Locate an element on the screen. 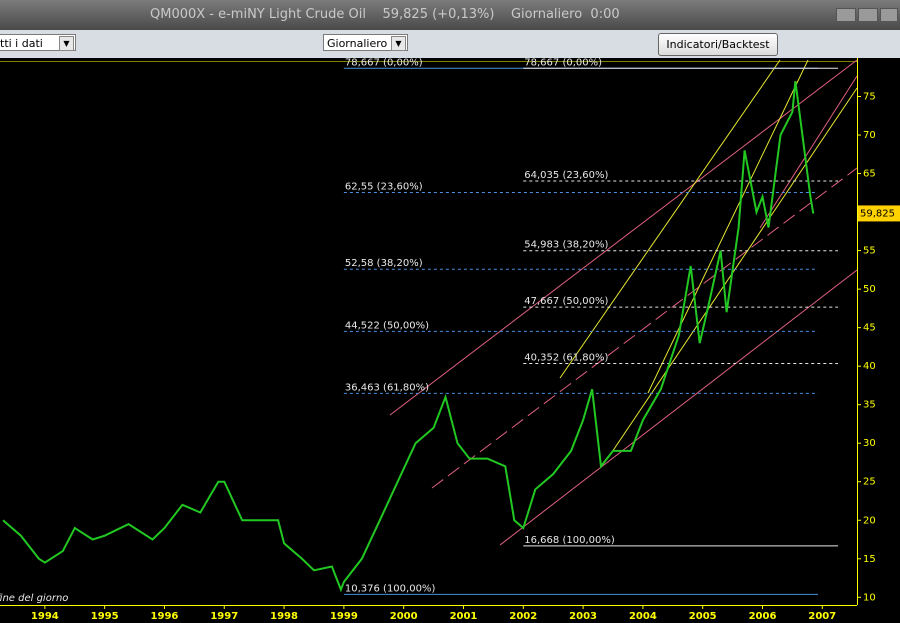  x-tick-label: 2005 is located at coordinates (703, 616).